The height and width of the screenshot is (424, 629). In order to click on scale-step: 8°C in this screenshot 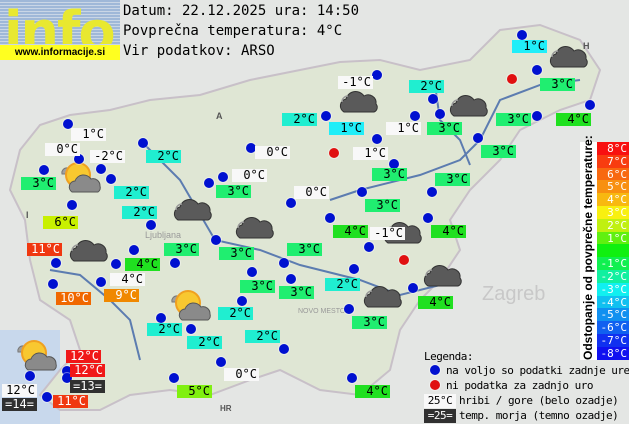, I will do `click(613, 148)`.